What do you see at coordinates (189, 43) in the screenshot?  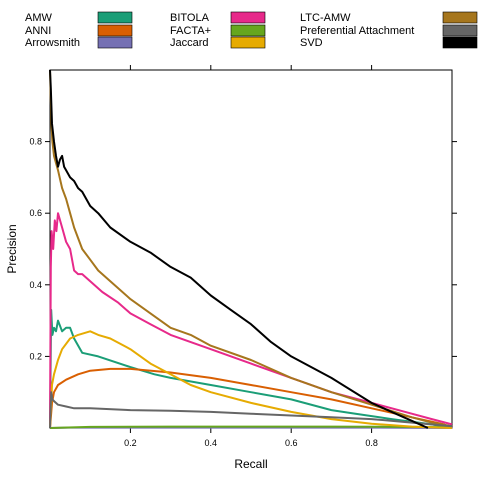 I see `legend-label: Jaccard` at bounding box center [189, 43].